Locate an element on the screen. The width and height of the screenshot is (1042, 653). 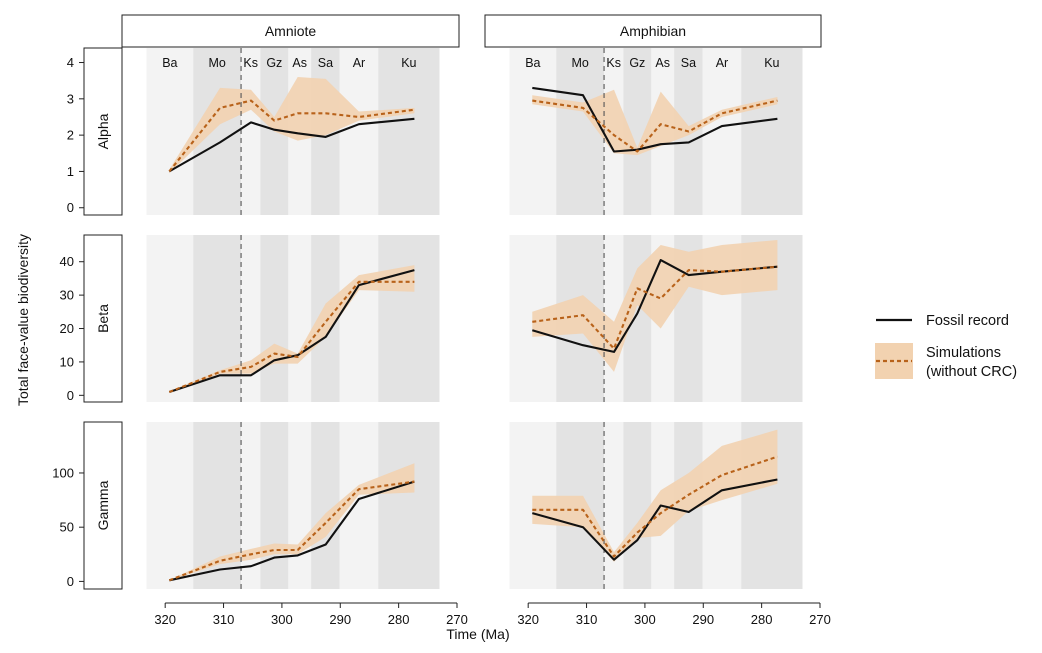
x-tick-label: 320 is located at coordinates (165, 619).